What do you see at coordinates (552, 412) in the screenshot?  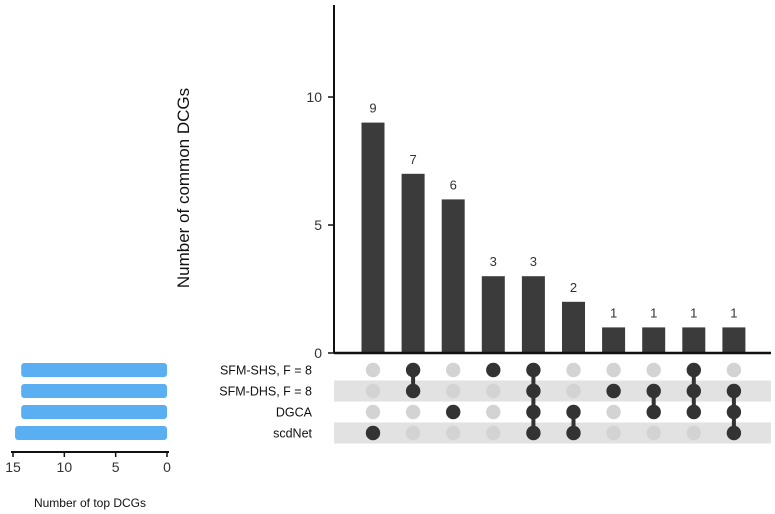 I see `matrix-stripes` at bounding box center [552, 412].